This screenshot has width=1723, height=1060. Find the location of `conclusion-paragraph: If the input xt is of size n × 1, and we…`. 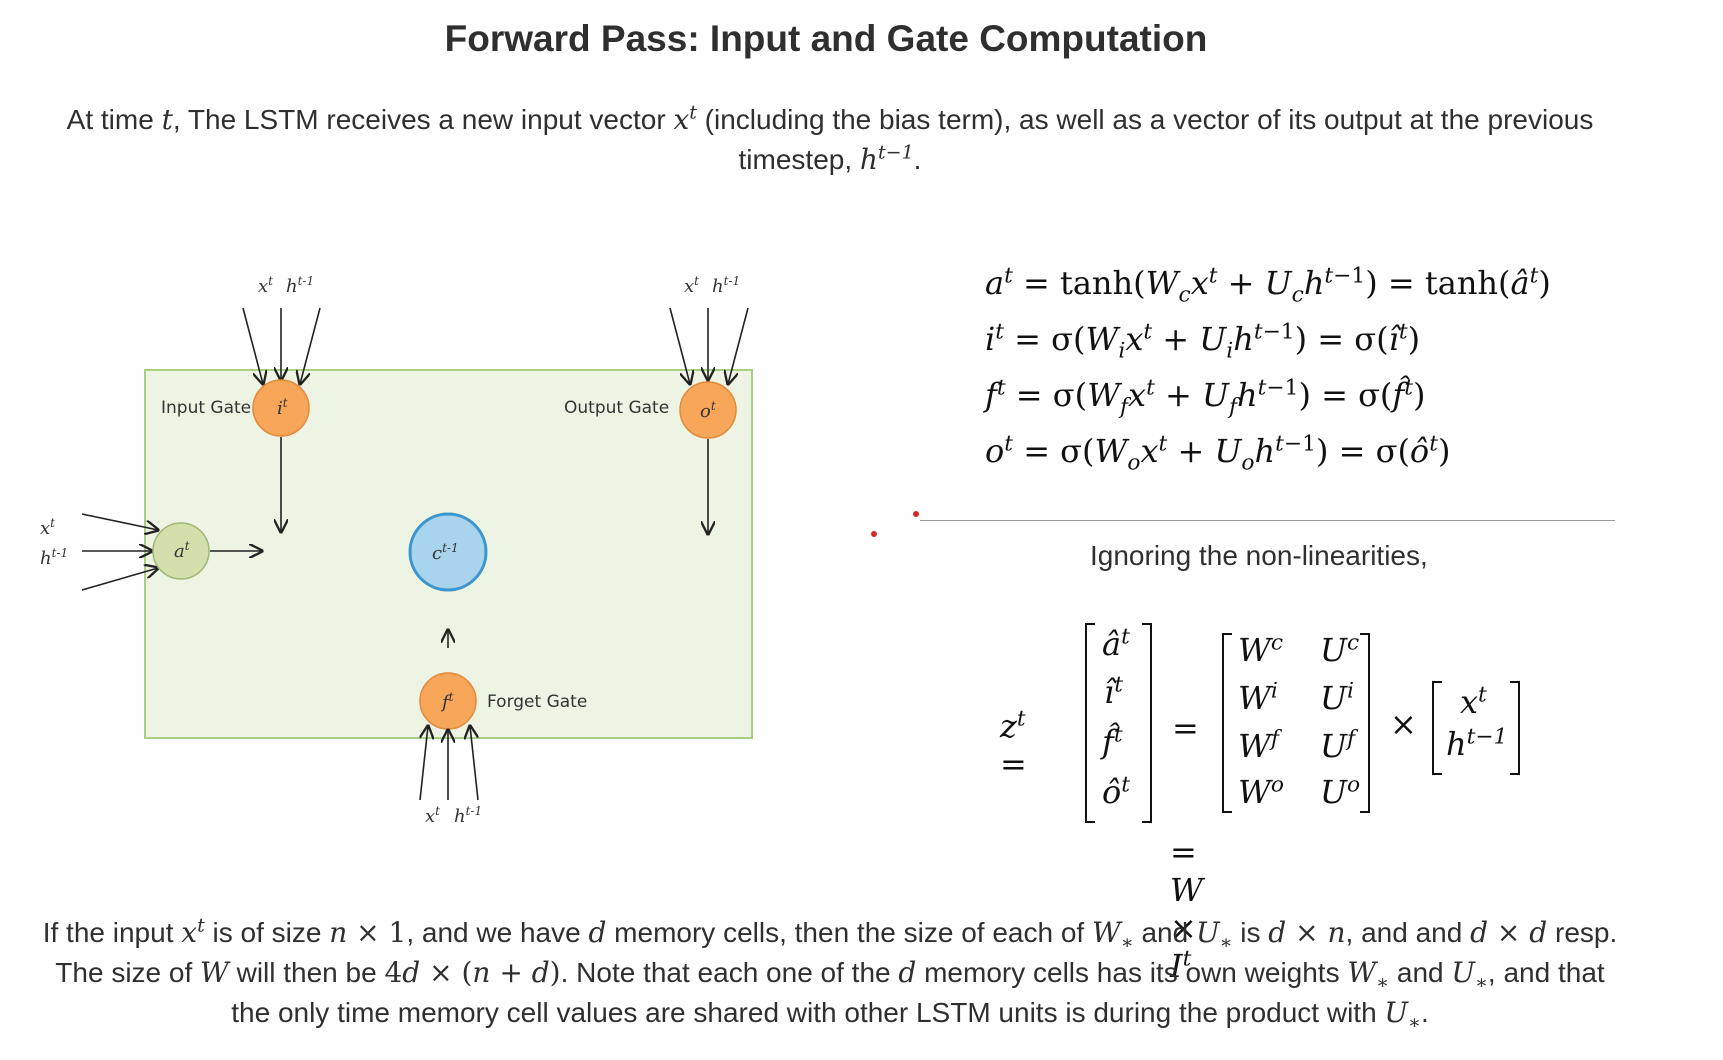

conclusion-paragraph: If the input xt is of size n × 1, and we… is located at coordinates (830, 974).